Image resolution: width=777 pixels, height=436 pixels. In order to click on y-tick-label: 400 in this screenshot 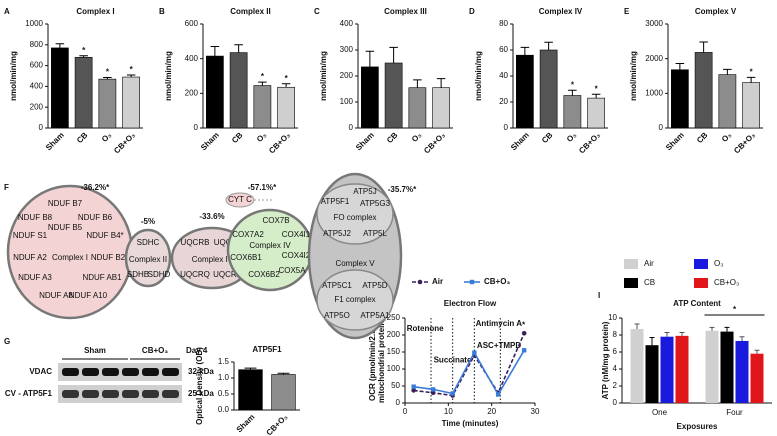, I will do `click(347, 23)`.